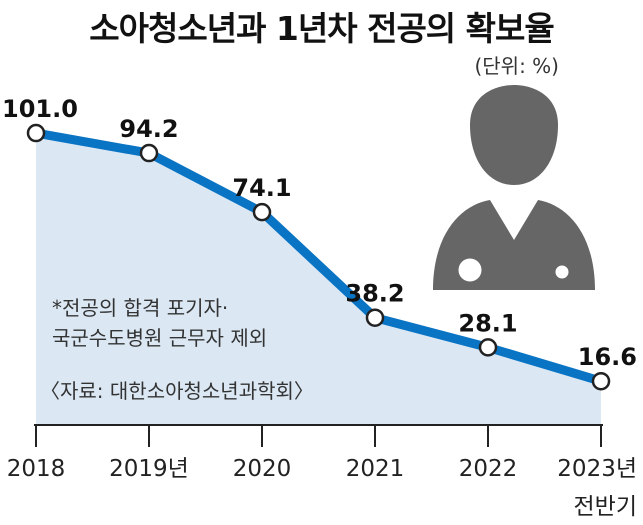  What do you see at coordinates (514, 187) in the screenshot?
I see `doctor-stethoscope-icon` at bounding box center [514, 187].